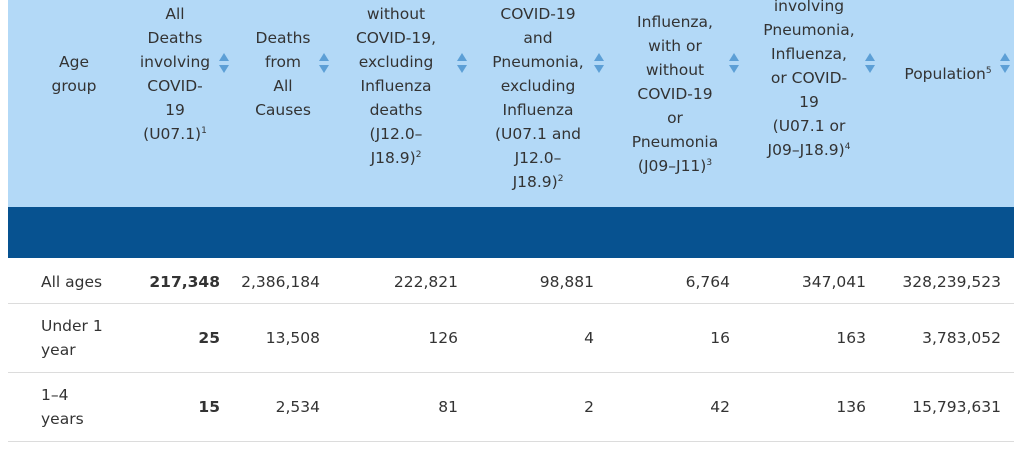 Image resolution: width=1021 pixels, height=450 pixels. Describe the element at coordinates (951, 282) in the screenshot. I see `population-cell: 328,239,523` at that location.